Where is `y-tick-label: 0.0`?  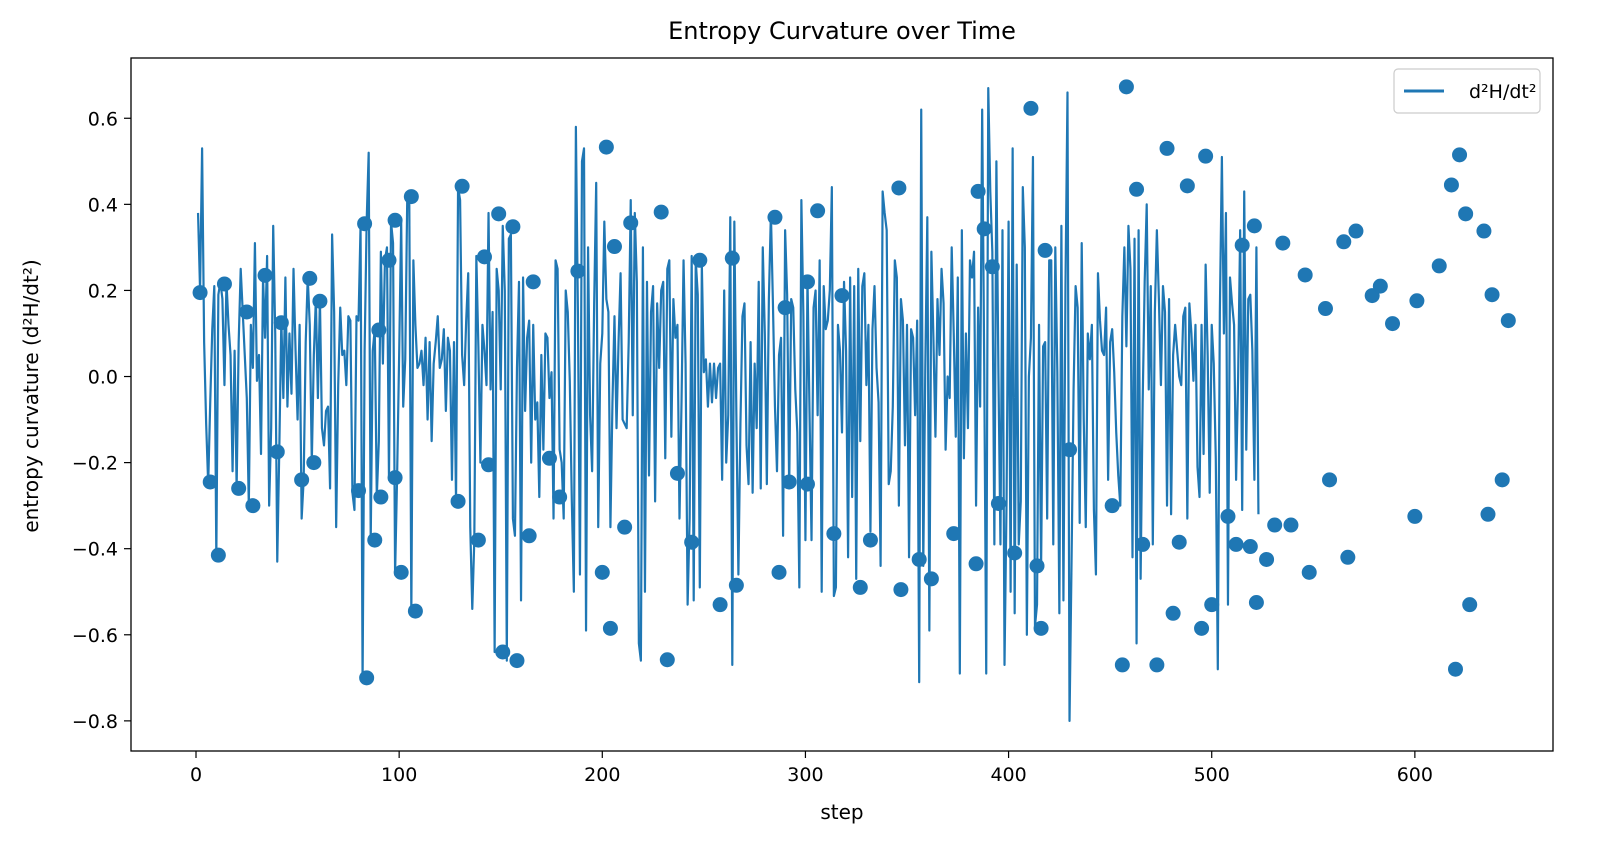
y-tick-label: 0.0 is located at coordinates (103, 378).